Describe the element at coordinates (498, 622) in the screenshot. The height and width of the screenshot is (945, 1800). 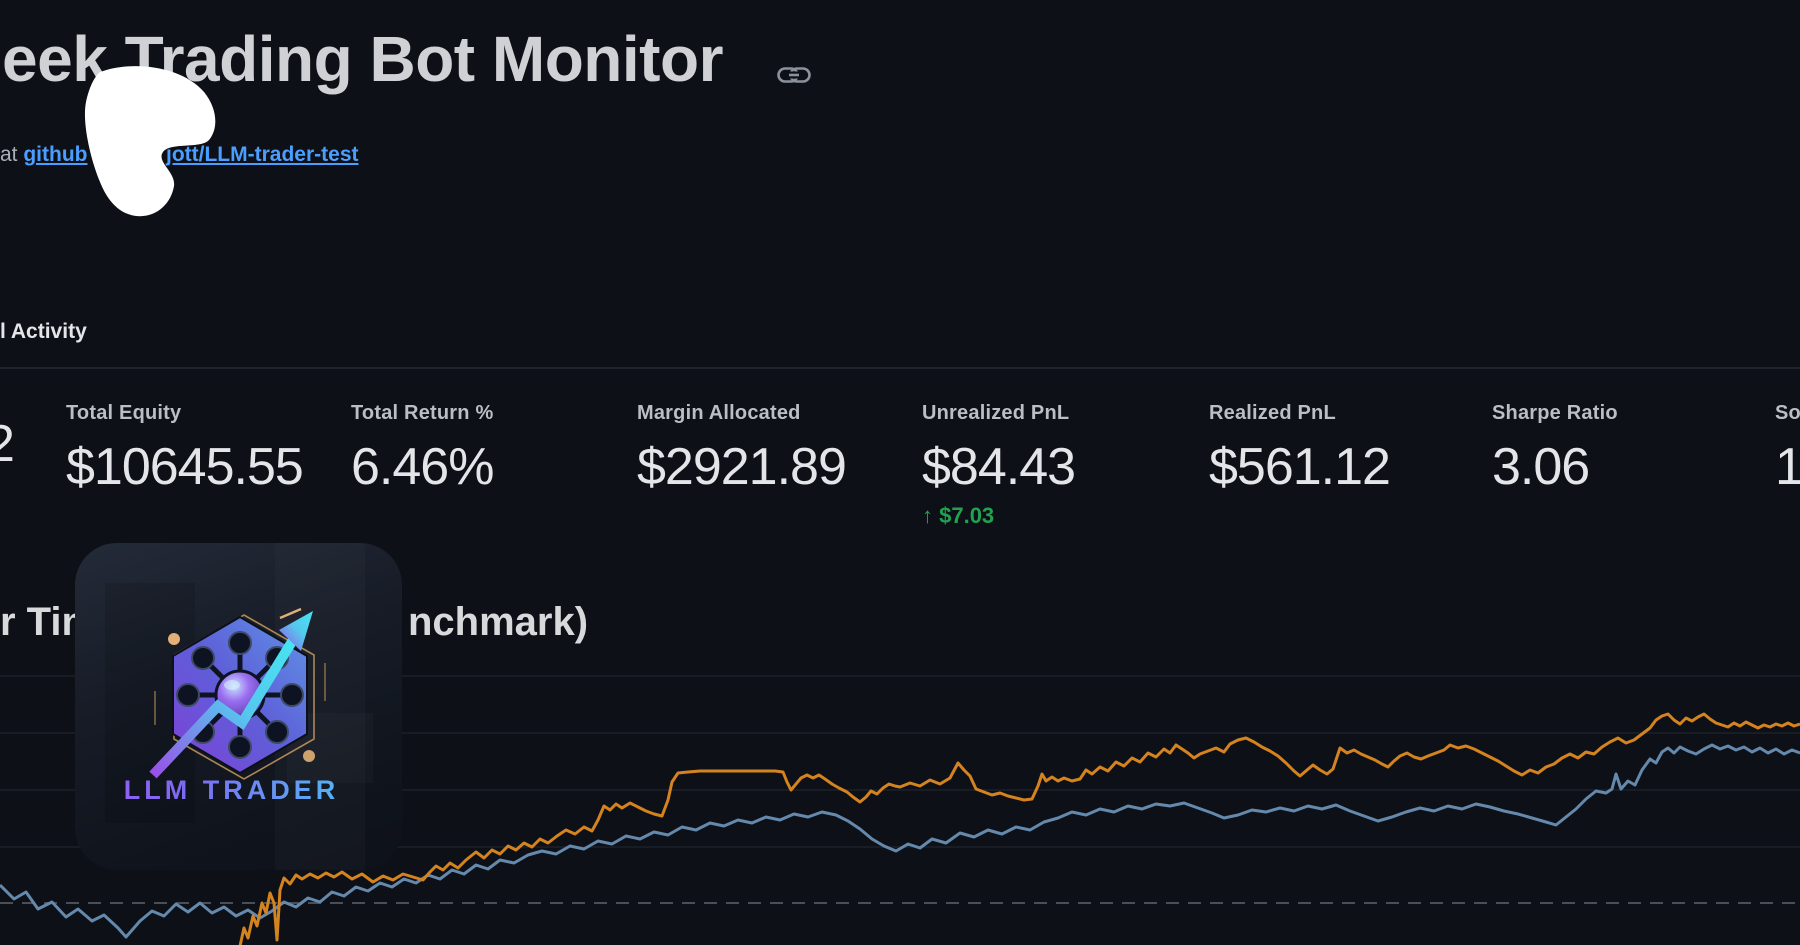
I see `section-heading-right: nchmark)` at that location.